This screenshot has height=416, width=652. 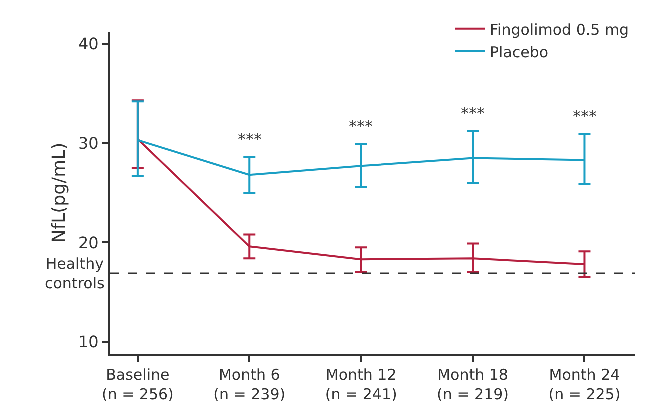 What do you see at coordinates (88, 143) in the screenshot?
I see `y-tick-label: 30` at bounding box center [88, 143].